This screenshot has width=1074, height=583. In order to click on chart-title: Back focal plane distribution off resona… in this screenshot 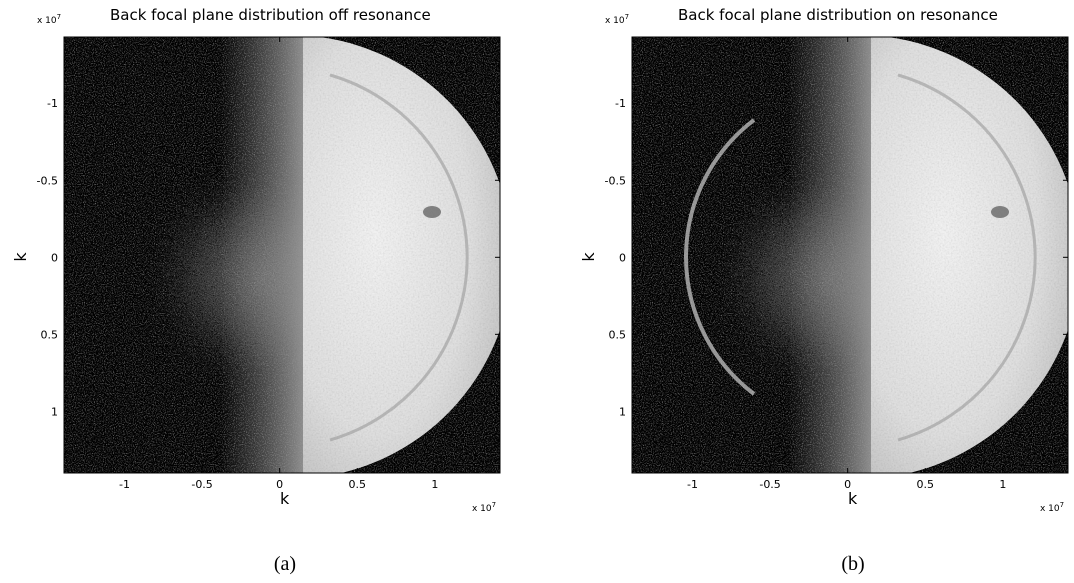, I will do `click(270, 15)`.